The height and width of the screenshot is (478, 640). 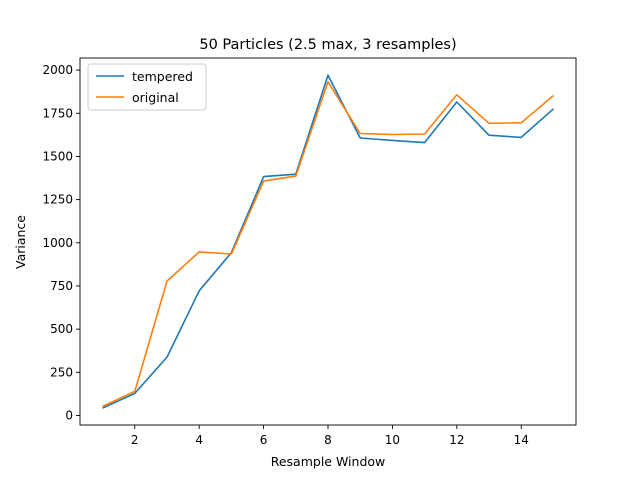 What do you see at coordinates (327, 45) in the screenshot?
I see `chart-title: 50 Particles (2.5 max, 3 resamples)` at bounding box center [327, 45].